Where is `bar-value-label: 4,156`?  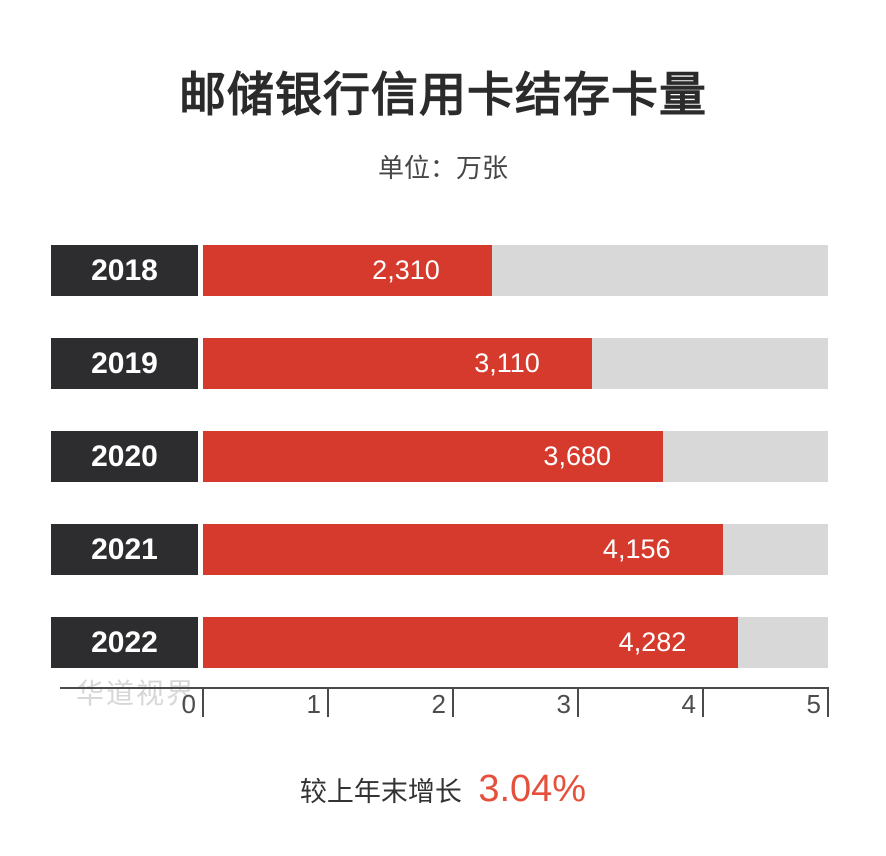
bar-value-label: 4,156 is located at coordinates (636, 549).